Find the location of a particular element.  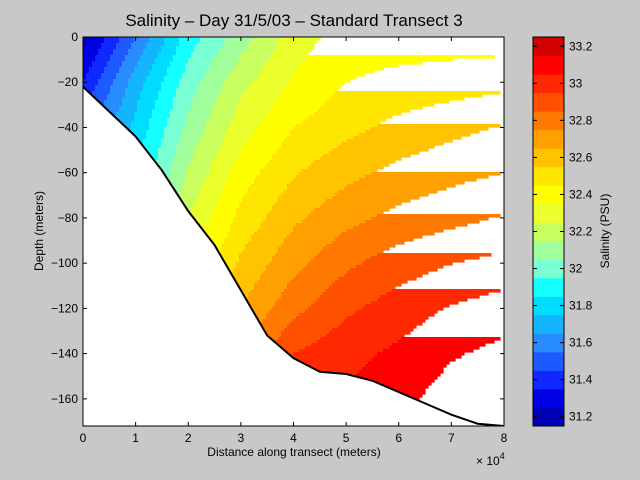

y-tick-label: −160 is located at coordinates (64, 399).